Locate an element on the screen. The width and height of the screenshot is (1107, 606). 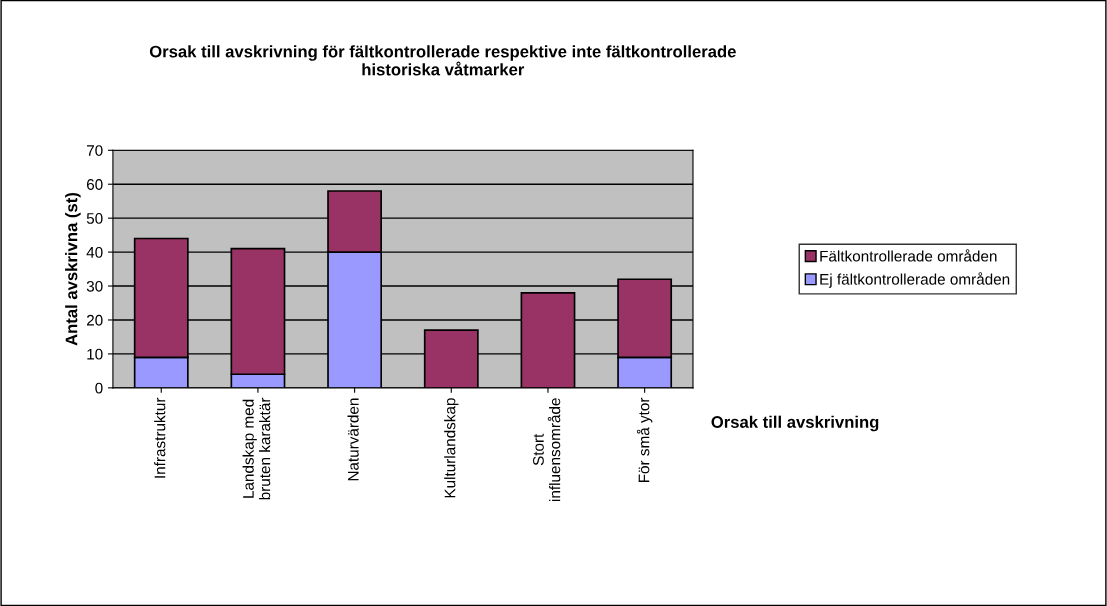
legend-label: Ej fältkontrollerade områden is located at coordinates (915, 280).